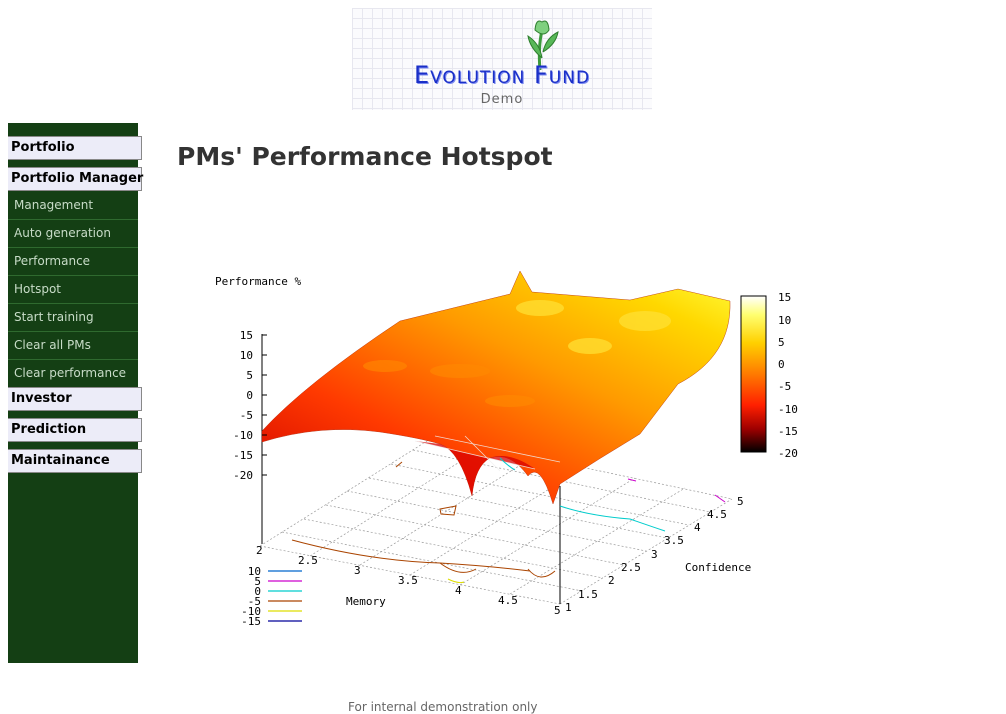 This screenshot has height=714, width=1006. Describe the element at coordinates (75, 430) in the screenshot. I see `menu-header-prediction: Prediction` at that location.